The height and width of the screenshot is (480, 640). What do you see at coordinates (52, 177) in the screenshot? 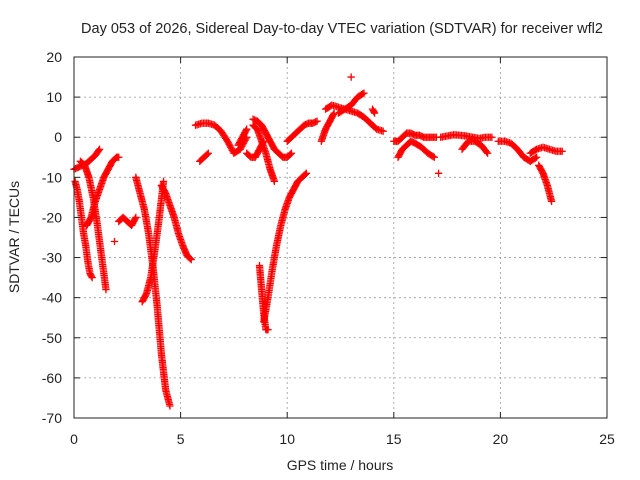
I see `y-tick-label: -10` at bounding box center [52, 177].